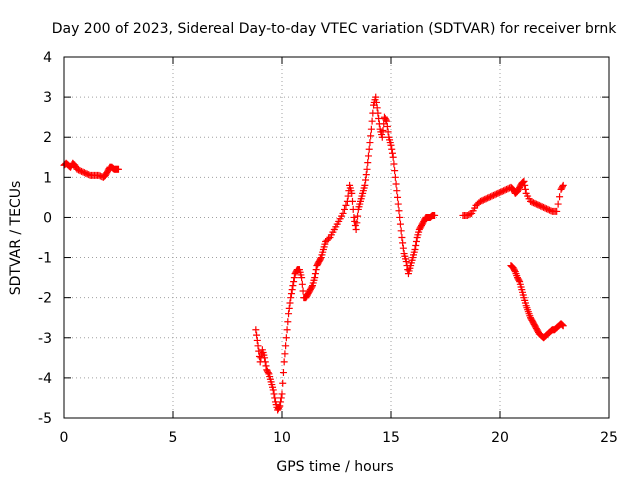 The width and height of the screenshot is (640, 480). I want to click on y-tick-label: -4, so click(45, 379).